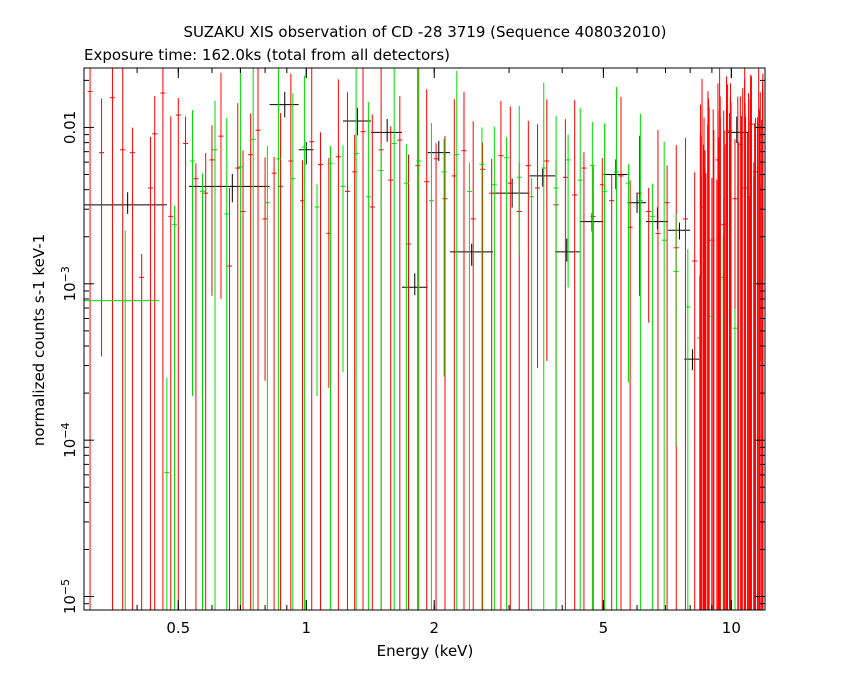 The image size is (850, 680). Describe the element at coordinates (425, 651) in the screenshot. I see `x-axis-label: Energy (keV)` at that location.